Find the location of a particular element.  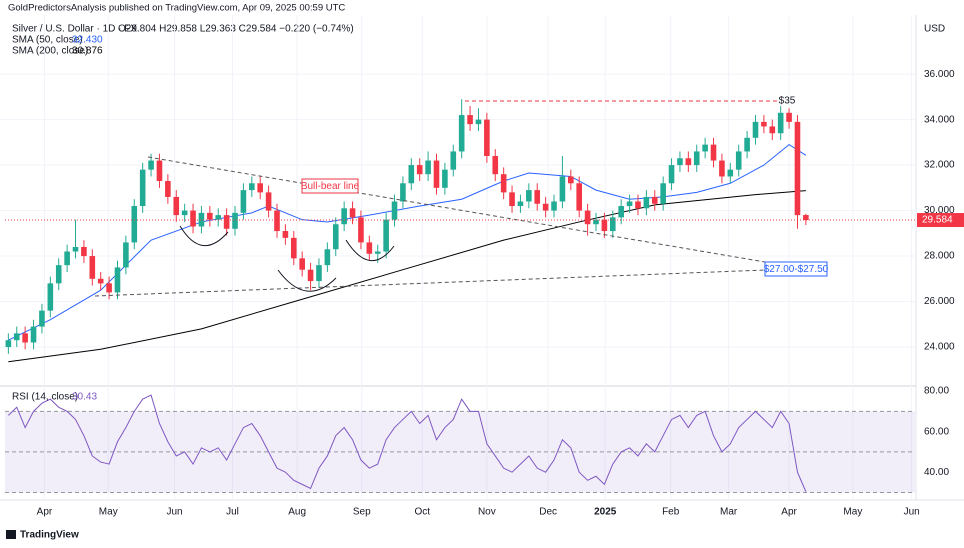

rsi-name: RSI (14, close) is located at coordinates (45, 397).